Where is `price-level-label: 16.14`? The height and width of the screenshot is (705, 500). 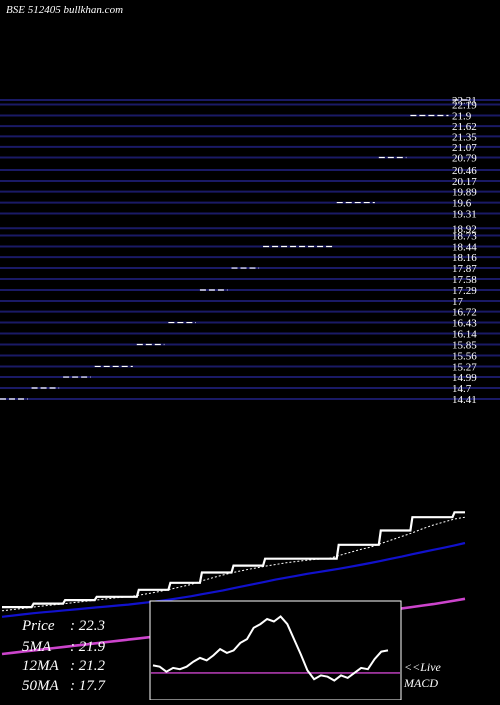
price-level-label: 16.14 is located at coordinates (464, 335).